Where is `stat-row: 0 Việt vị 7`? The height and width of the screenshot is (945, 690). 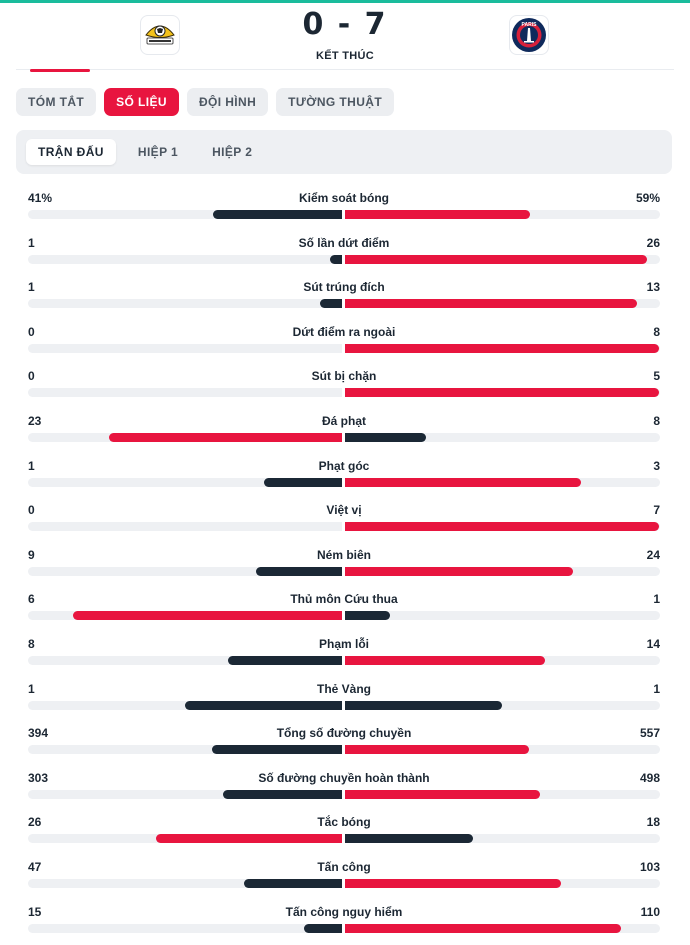
stat-row: 0 Việt vị 7 is located at coordinates (344, 522).